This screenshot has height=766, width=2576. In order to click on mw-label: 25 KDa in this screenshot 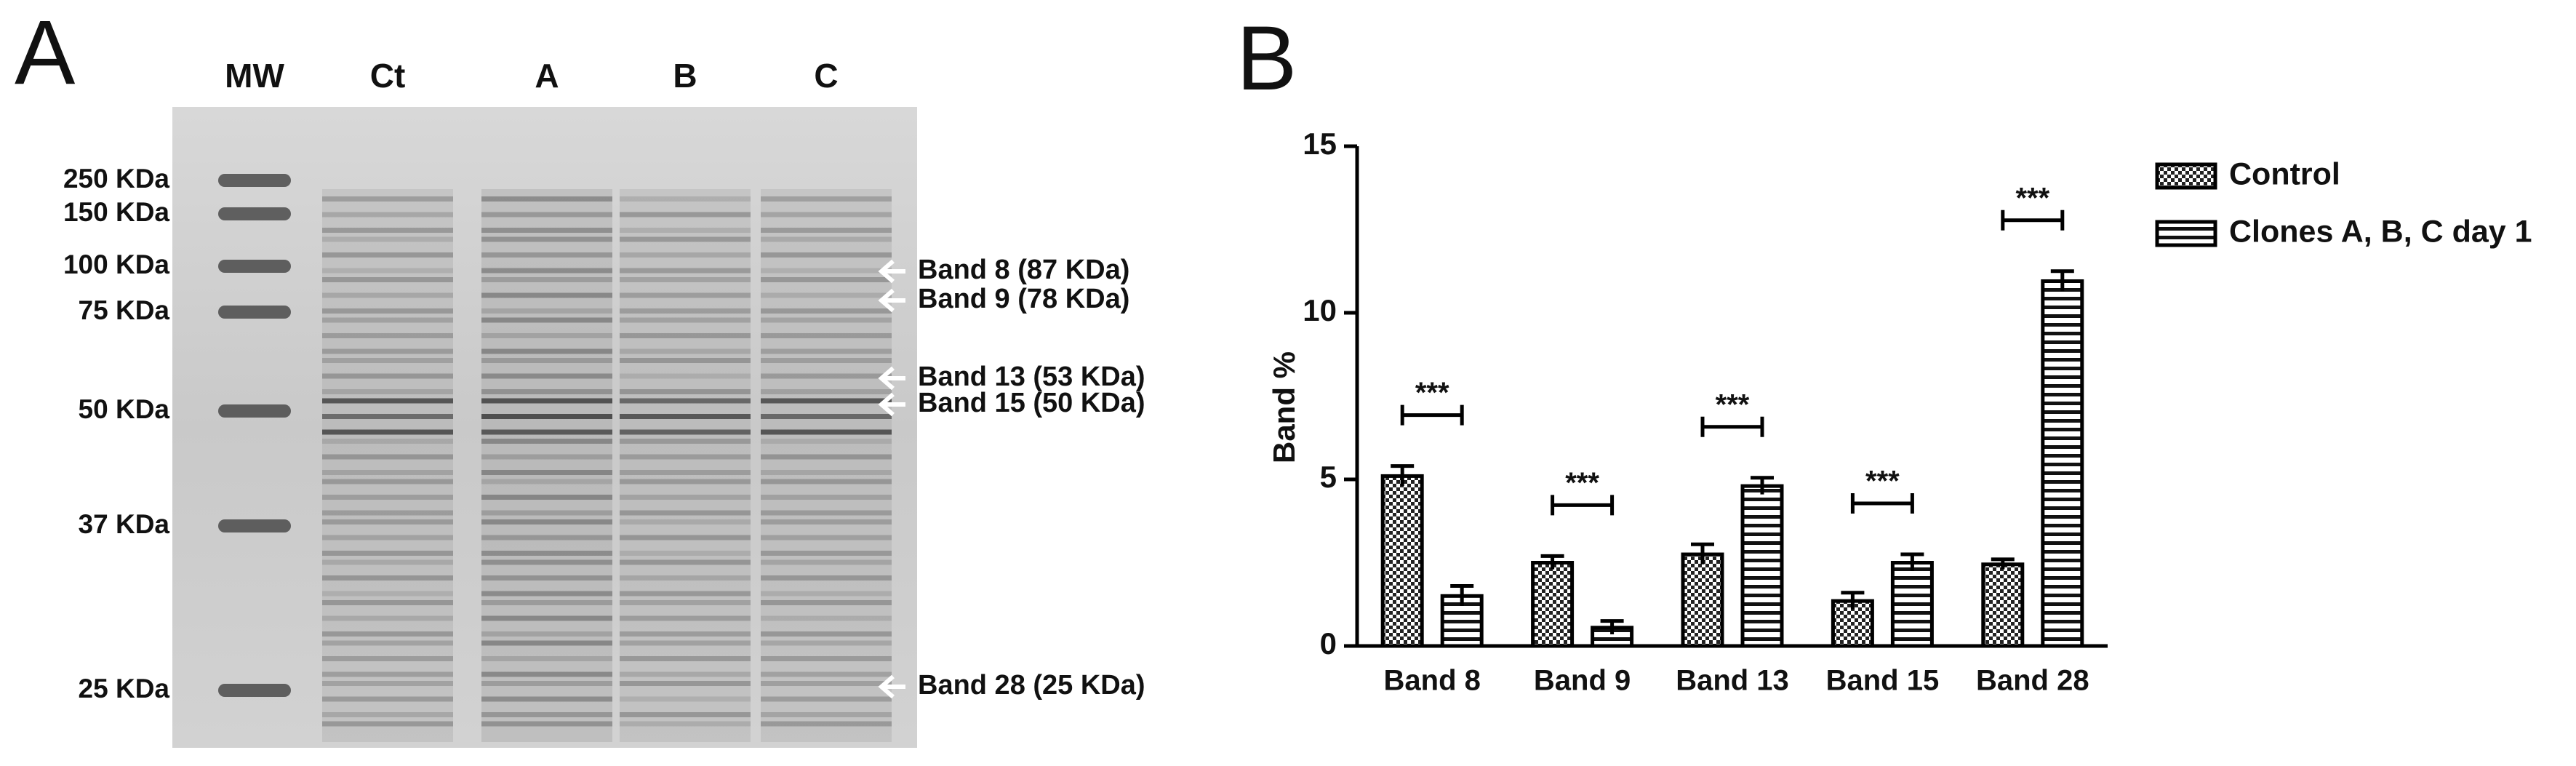, I will do `click(124, 688)`.